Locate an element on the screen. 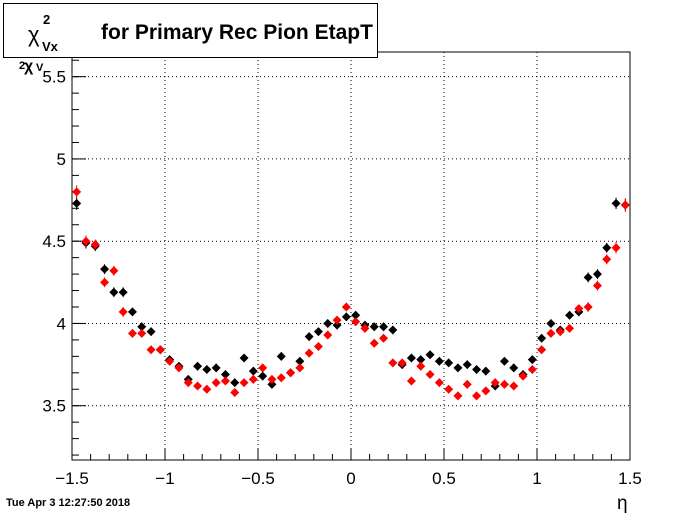  x-tick-label: −1 is located at coordinates (164, 478).